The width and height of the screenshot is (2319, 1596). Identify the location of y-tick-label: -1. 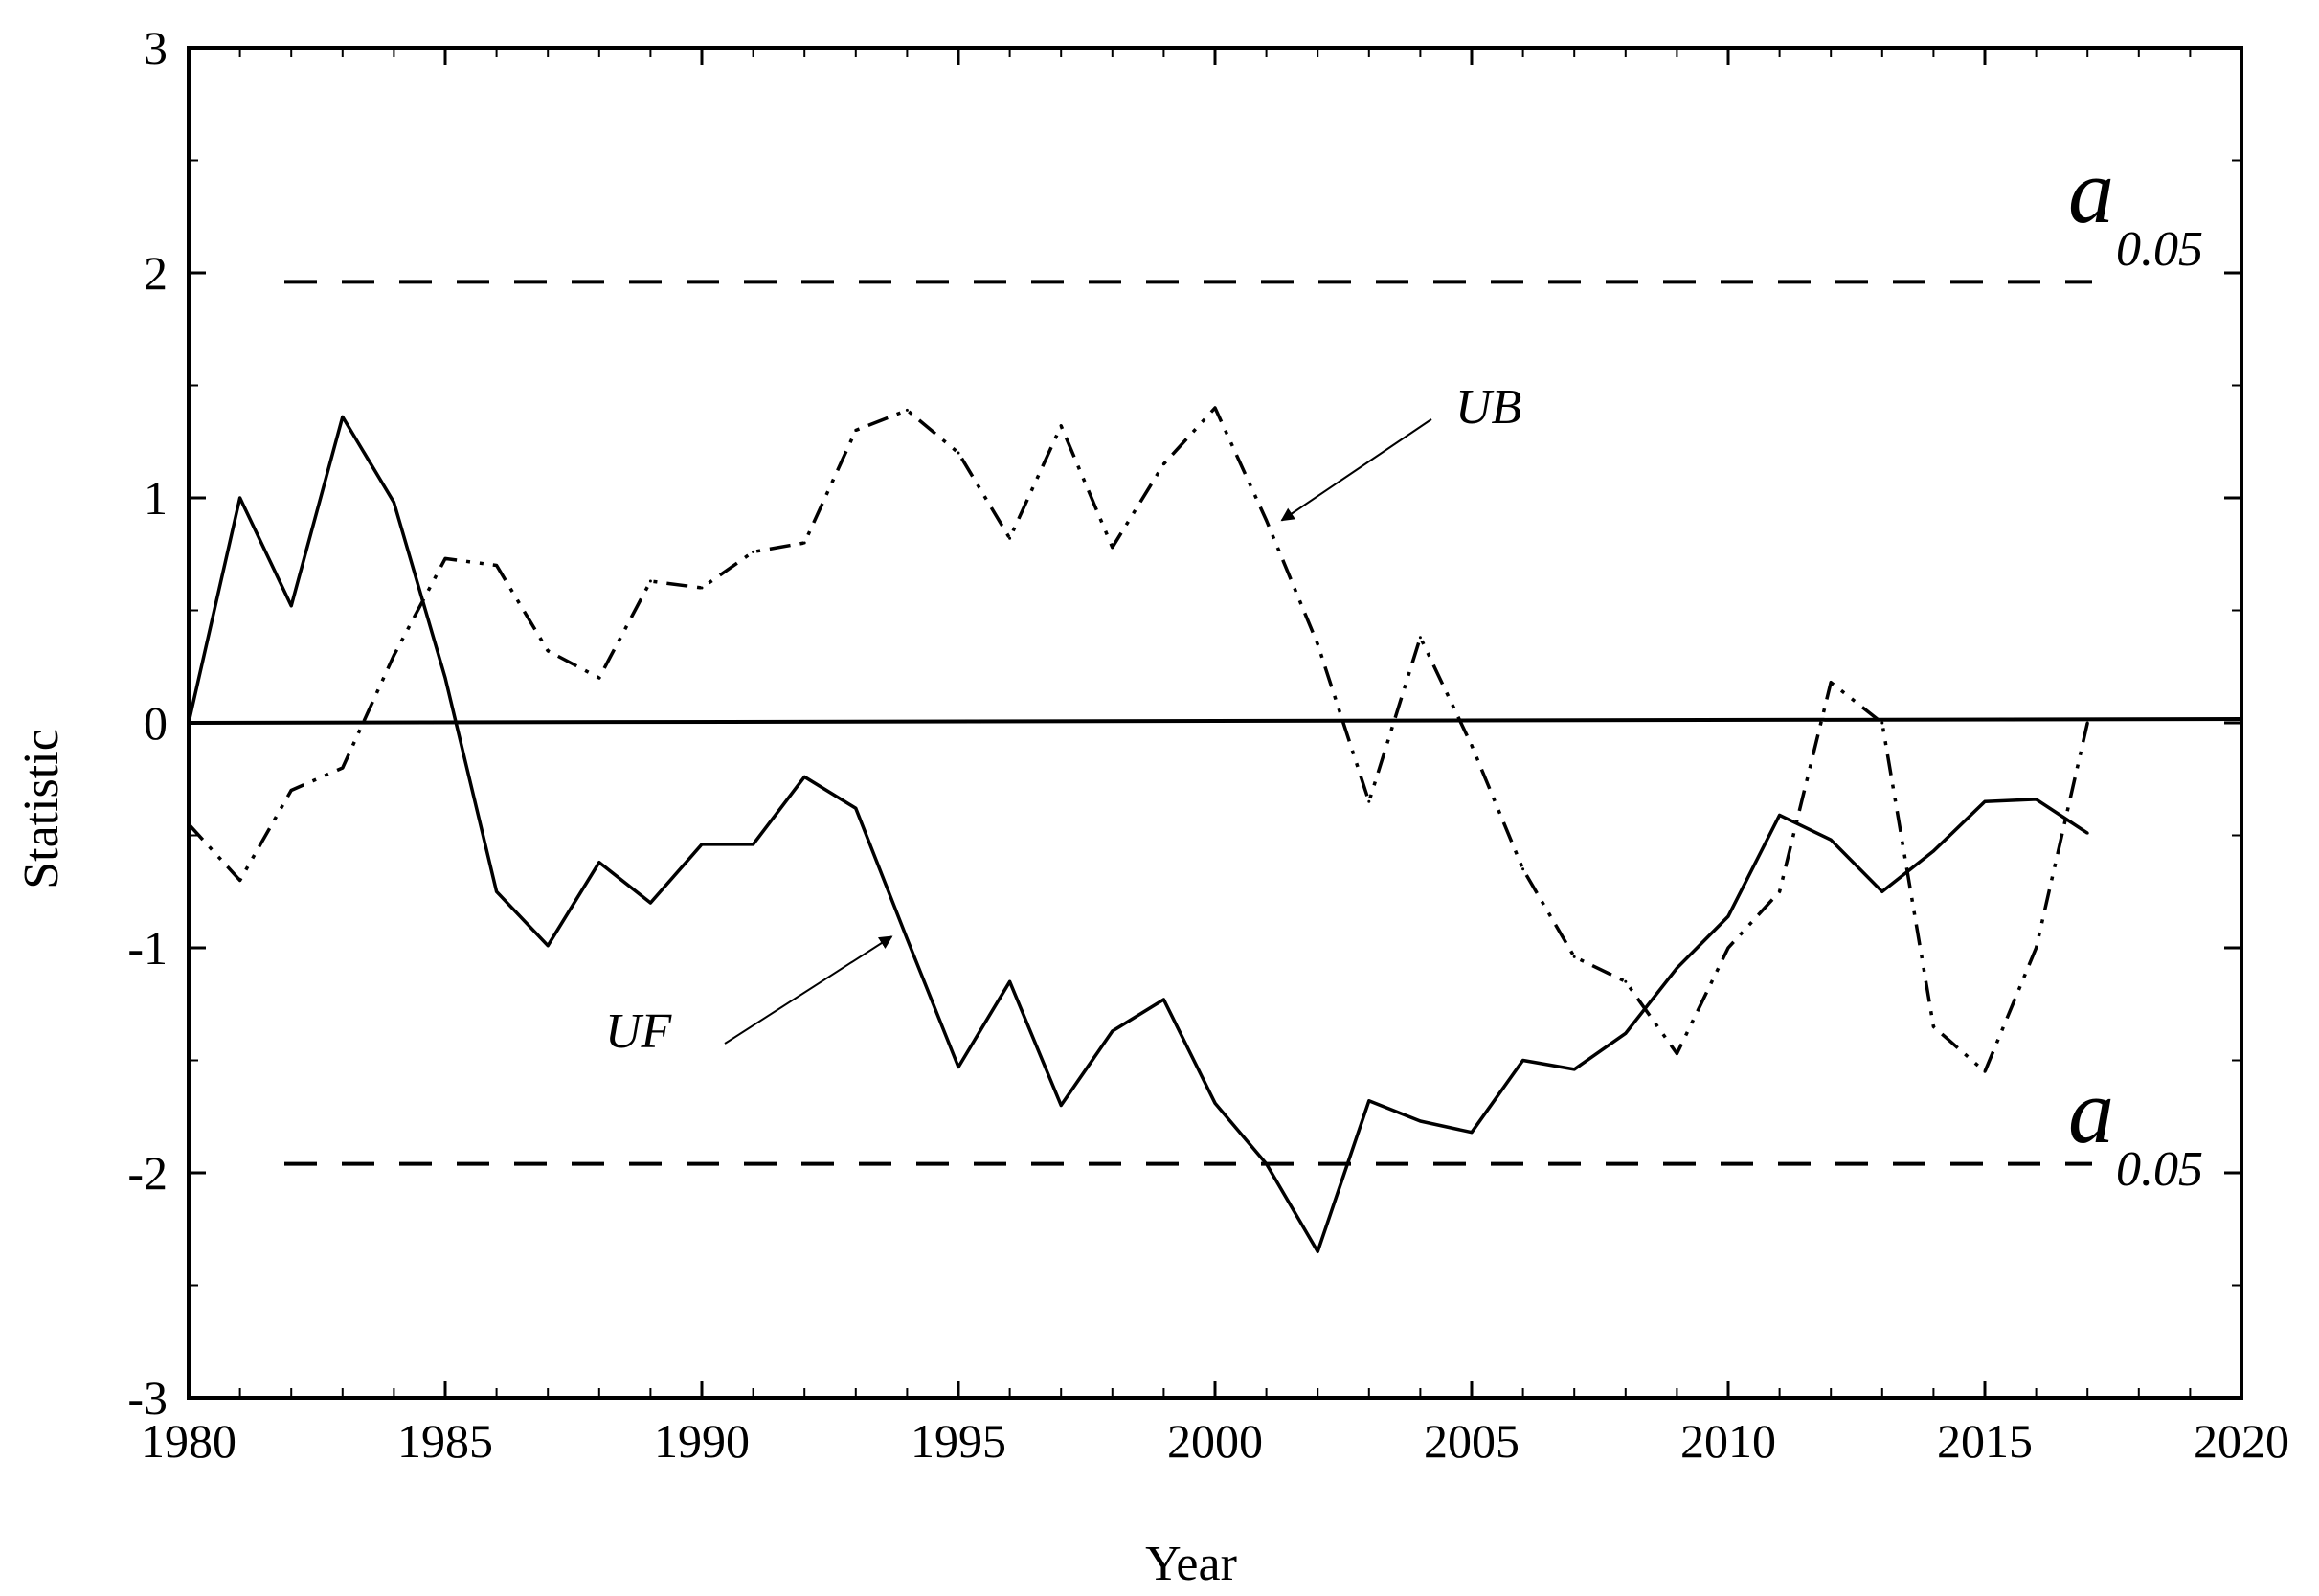
(147, 948).